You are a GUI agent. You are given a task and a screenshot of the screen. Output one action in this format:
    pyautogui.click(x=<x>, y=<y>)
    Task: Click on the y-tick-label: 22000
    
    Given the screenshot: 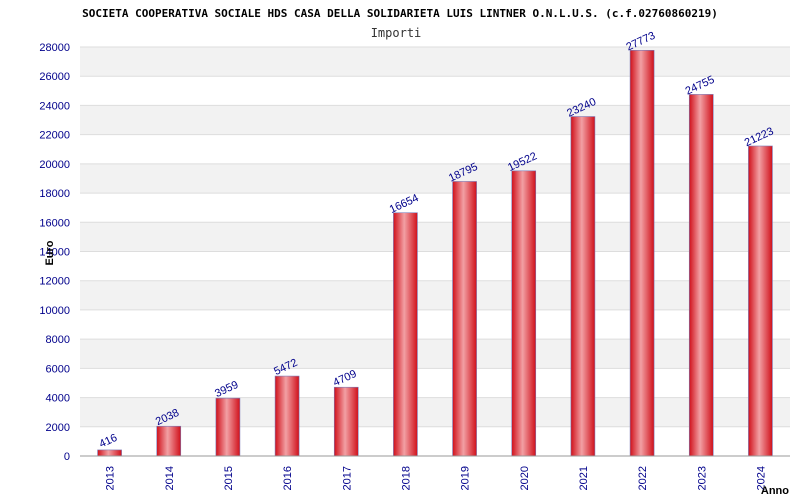 What is the action you would take?
    pyautogui.click(x=54, y=136)
    